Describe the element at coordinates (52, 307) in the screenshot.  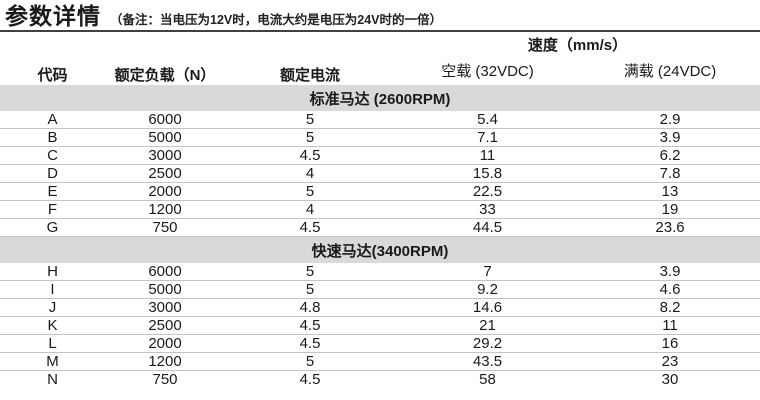
I see `cell-code: J` at that location.